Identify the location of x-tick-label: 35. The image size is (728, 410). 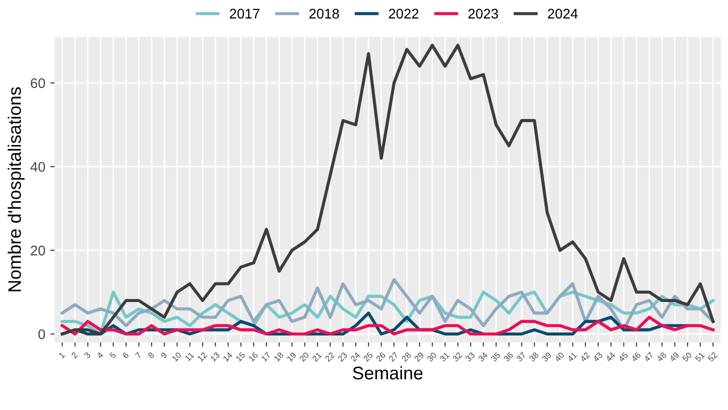
(495, 357).